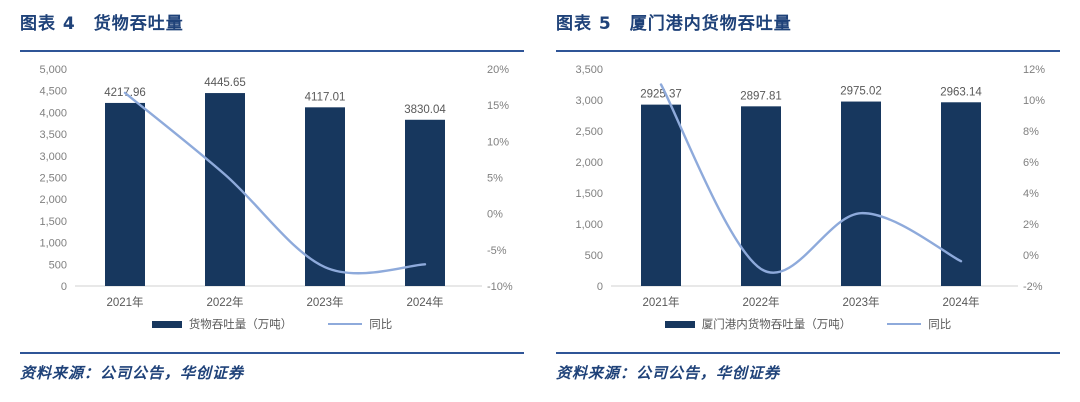 The width and height of the screenshot is (1080, 402). I want to click on right-axis-tick: 15%, so click(498, 106).